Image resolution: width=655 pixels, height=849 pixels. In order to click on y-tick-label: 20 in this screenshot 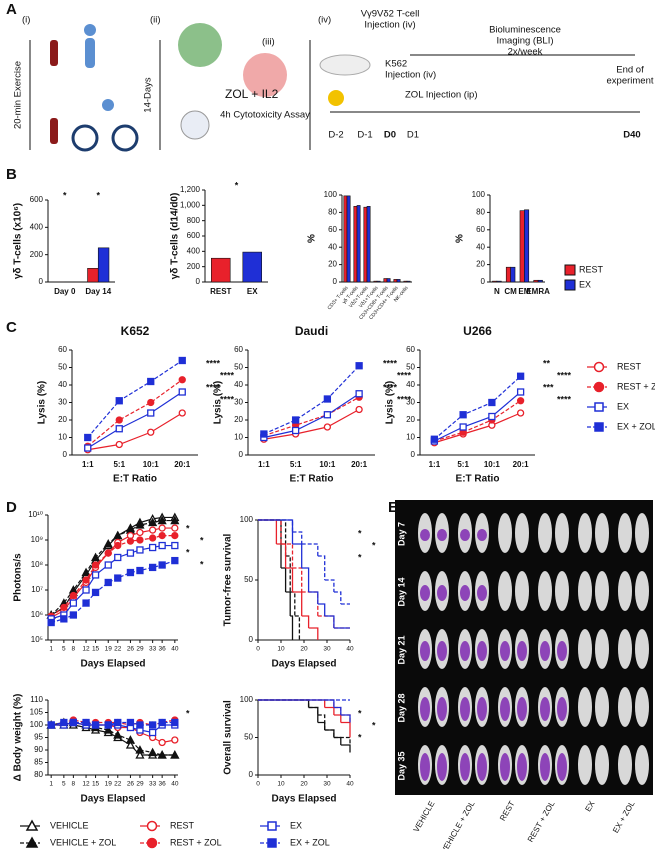, I will do `click(62, 419)`.